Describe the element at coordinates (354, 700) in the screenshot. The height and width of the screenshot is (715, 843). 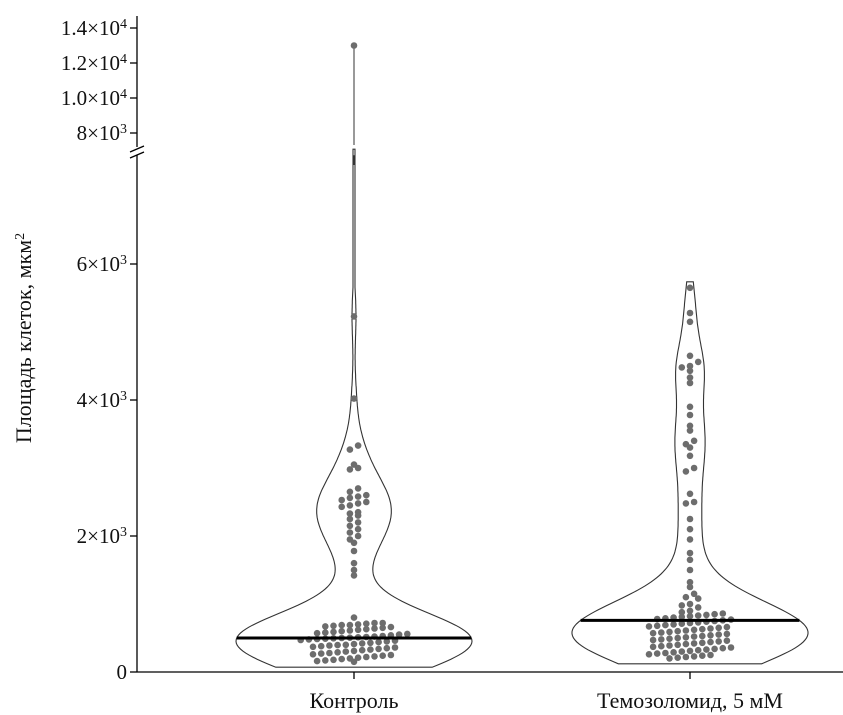
I see `category-label-control: Контроль` at that location.